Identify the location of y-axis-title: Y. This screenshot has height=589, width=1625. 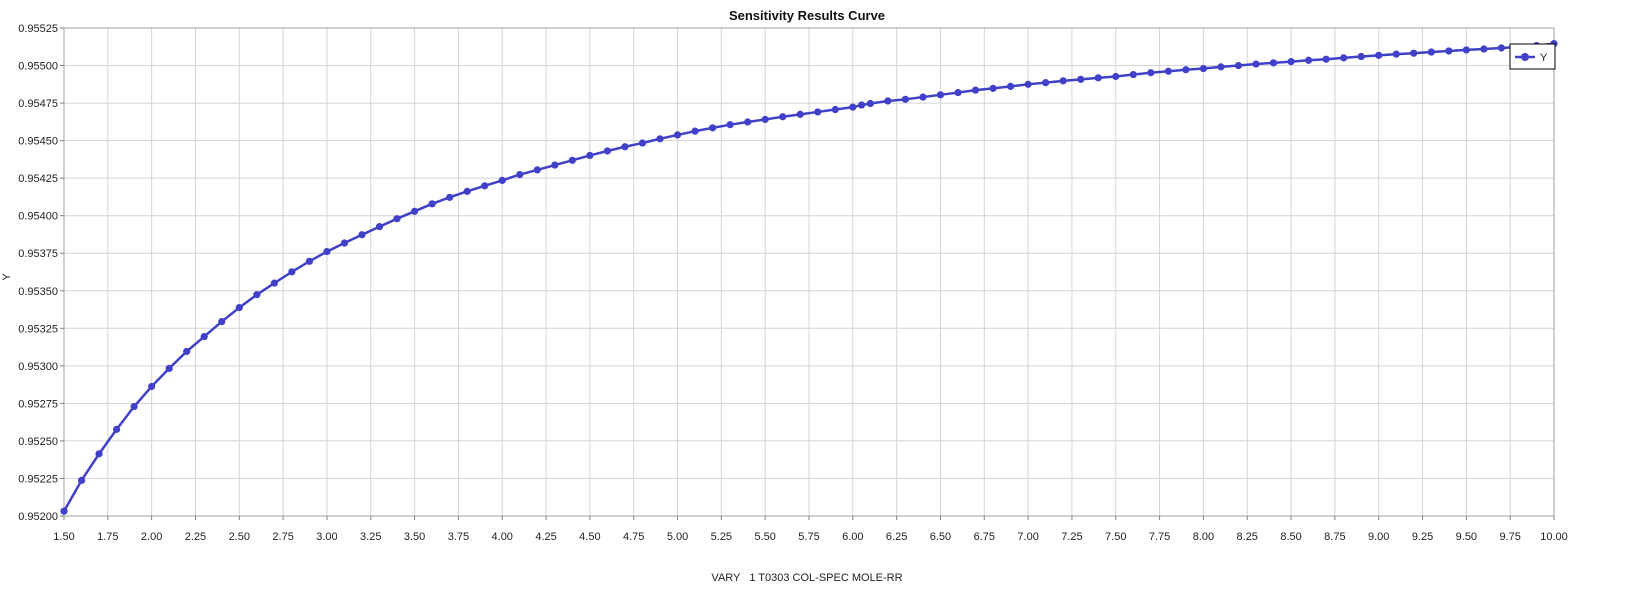
(7, 277).